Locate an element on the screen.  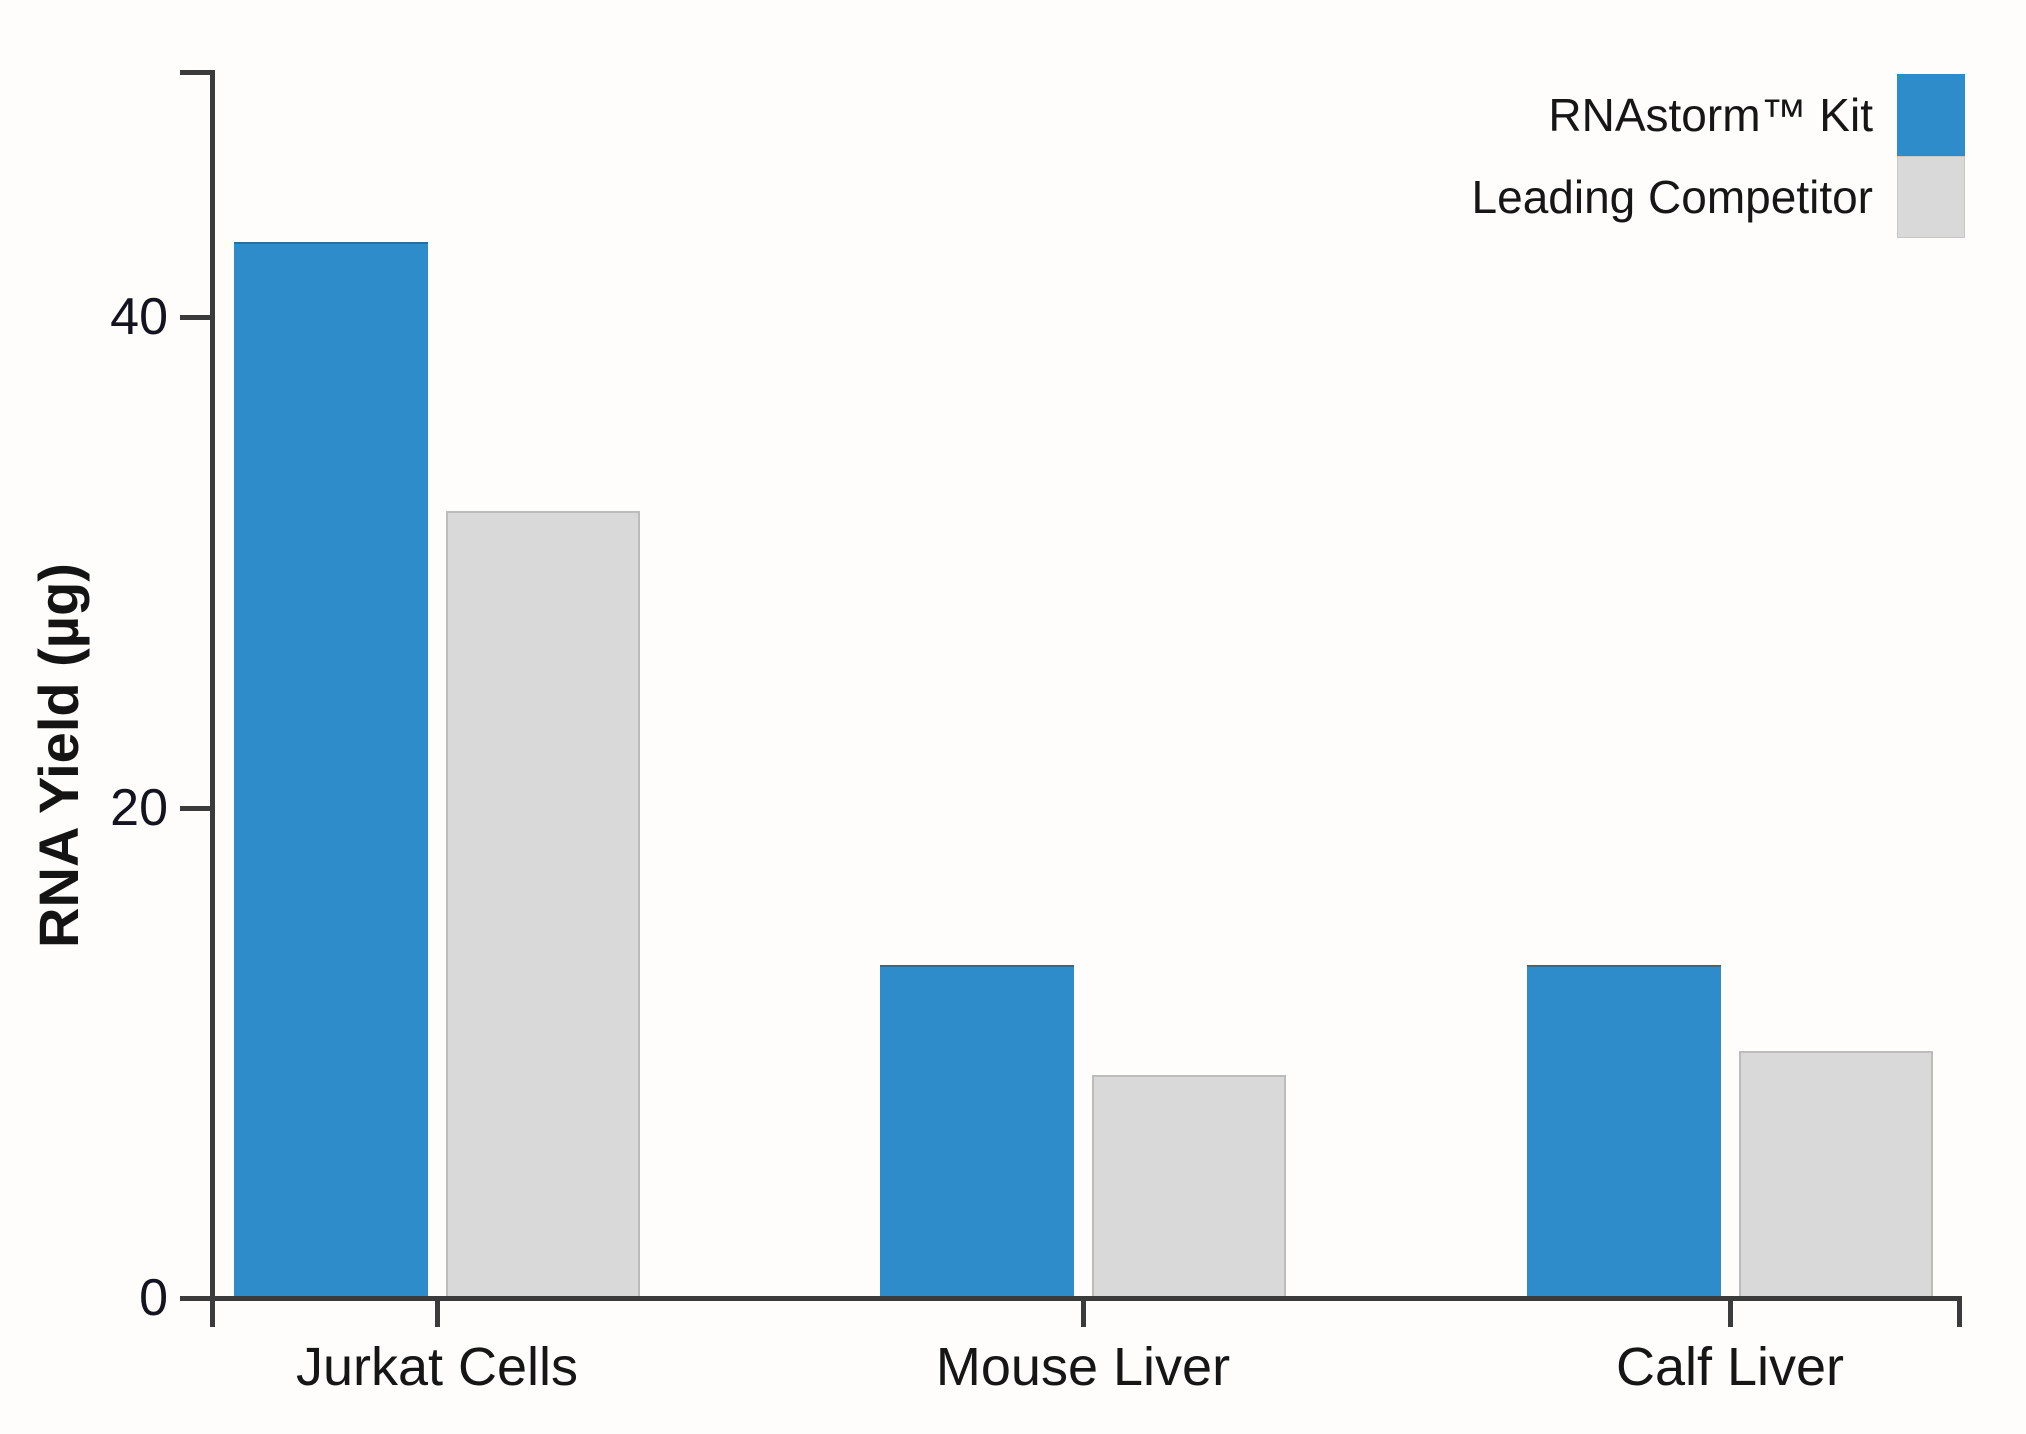
y-axis-title: RNA Yield (µg) is located at coordinates (58, 755).